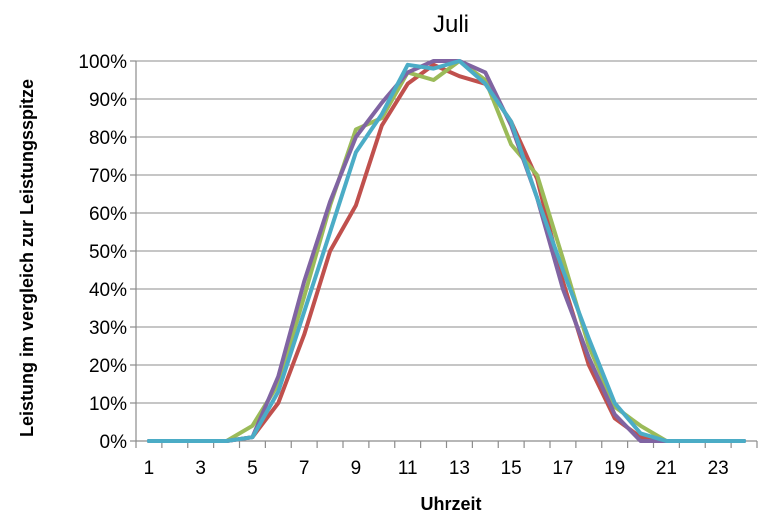 The image size is (761, 521). Describe the element at coordinates (108, 176) in the screenshot. I see `y-tick-label: 70%` at that location.